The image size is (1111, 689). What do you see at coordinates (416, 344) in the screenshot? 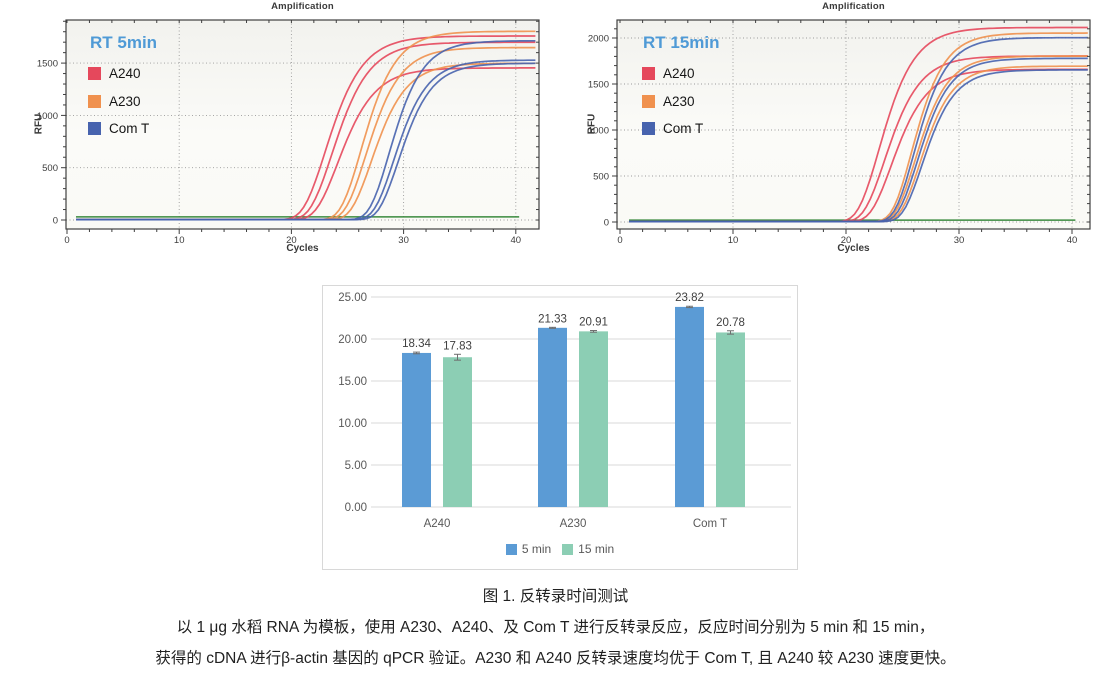
I see `bar-value-label: 18.34` at bounding box center [416, 344].